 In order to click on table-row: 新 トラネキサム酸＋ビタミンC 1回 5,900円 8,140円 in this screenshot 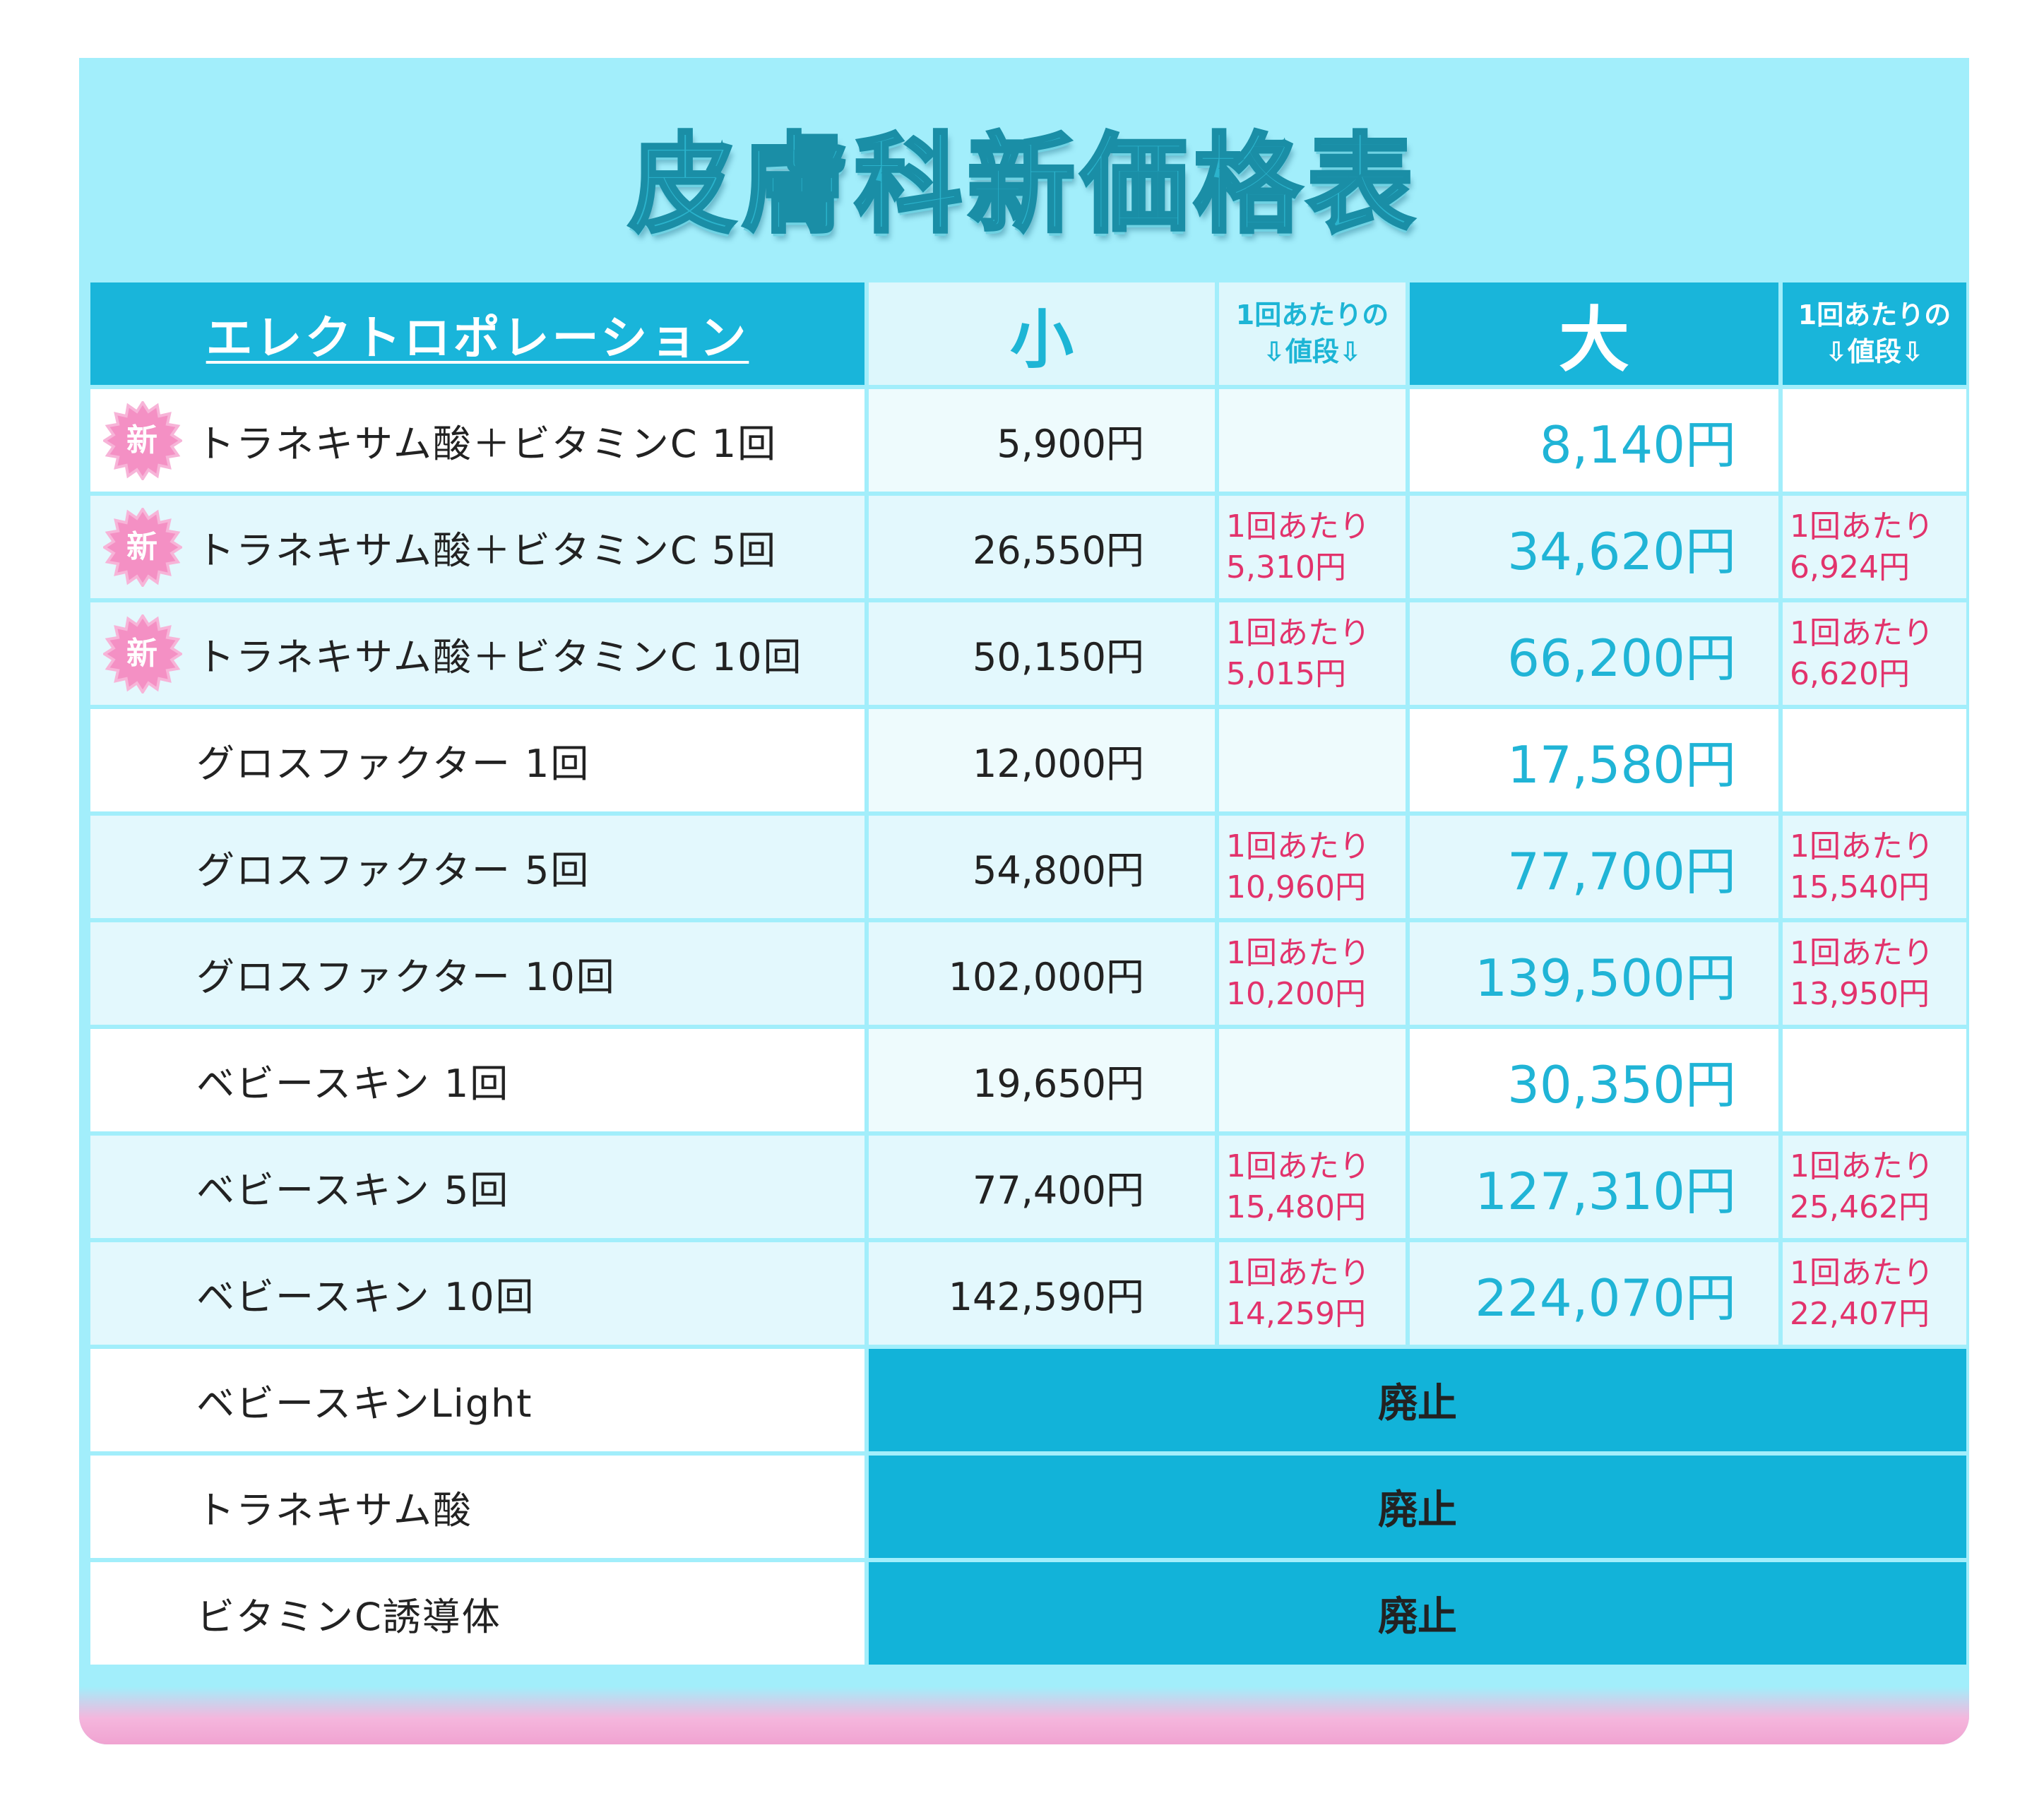, I will do `click(1028, 441)`.